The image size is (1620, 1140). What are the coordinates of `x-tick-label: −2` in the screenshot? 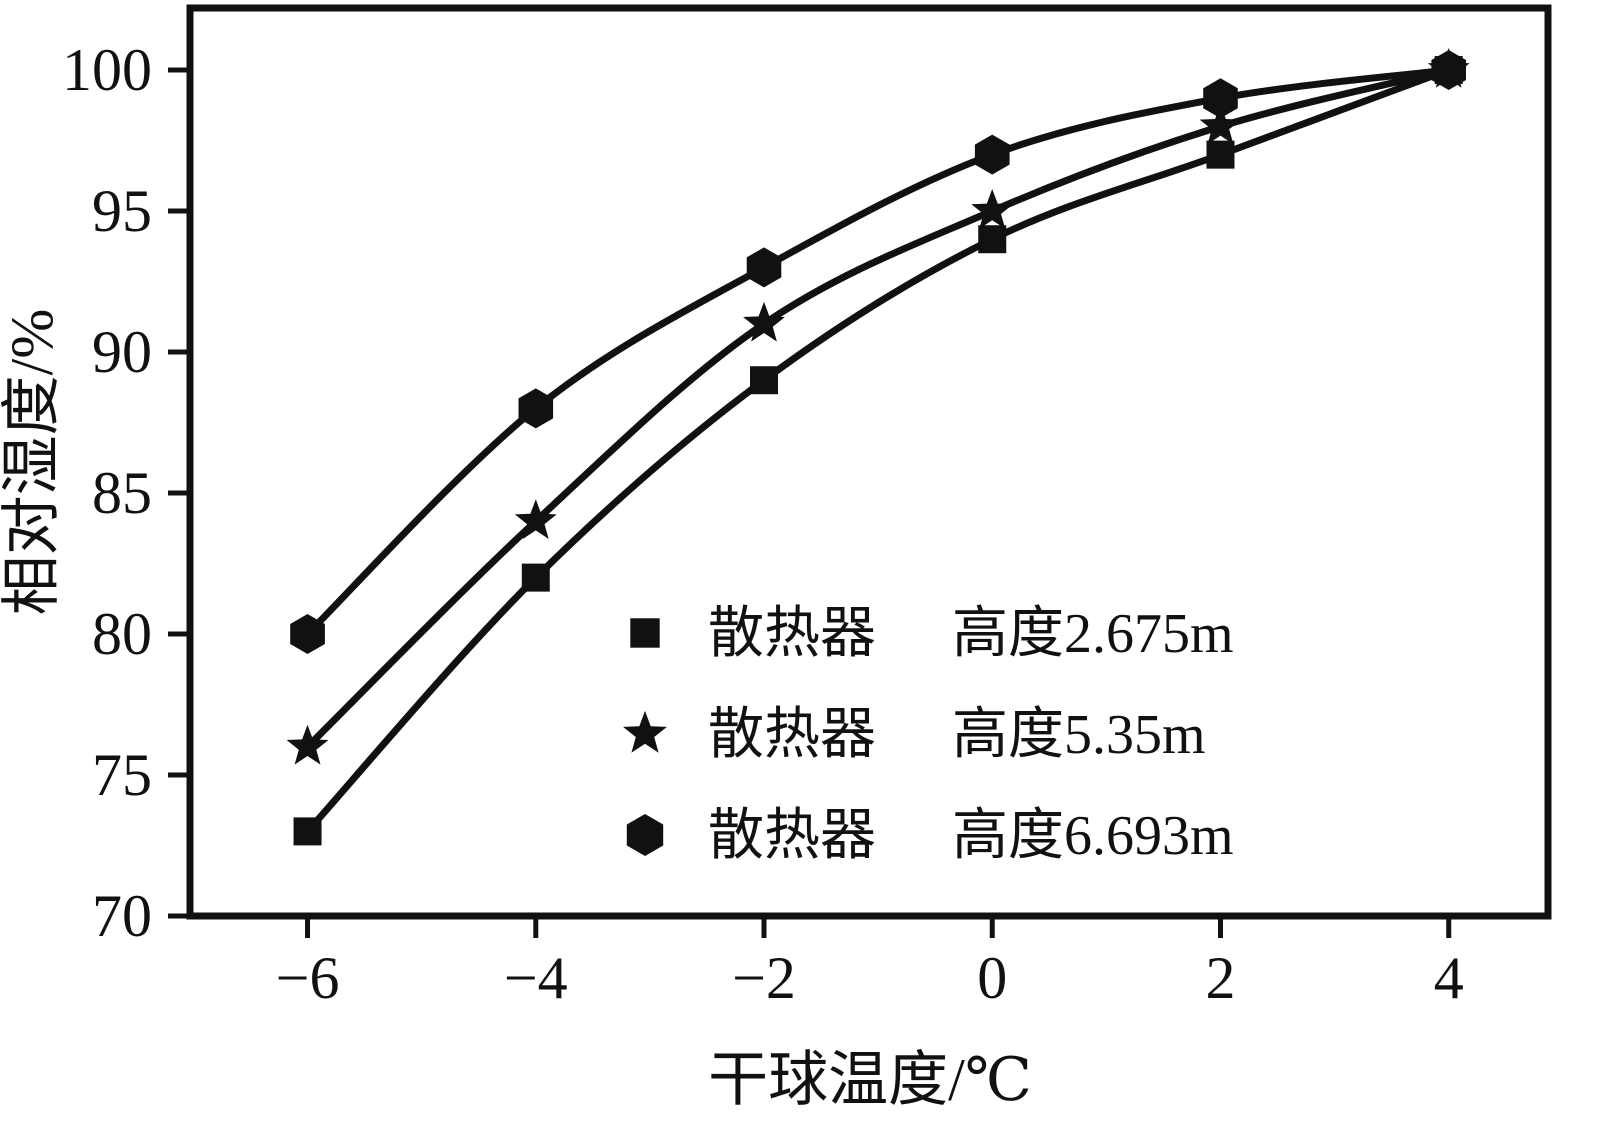 It's located at (764, 978).